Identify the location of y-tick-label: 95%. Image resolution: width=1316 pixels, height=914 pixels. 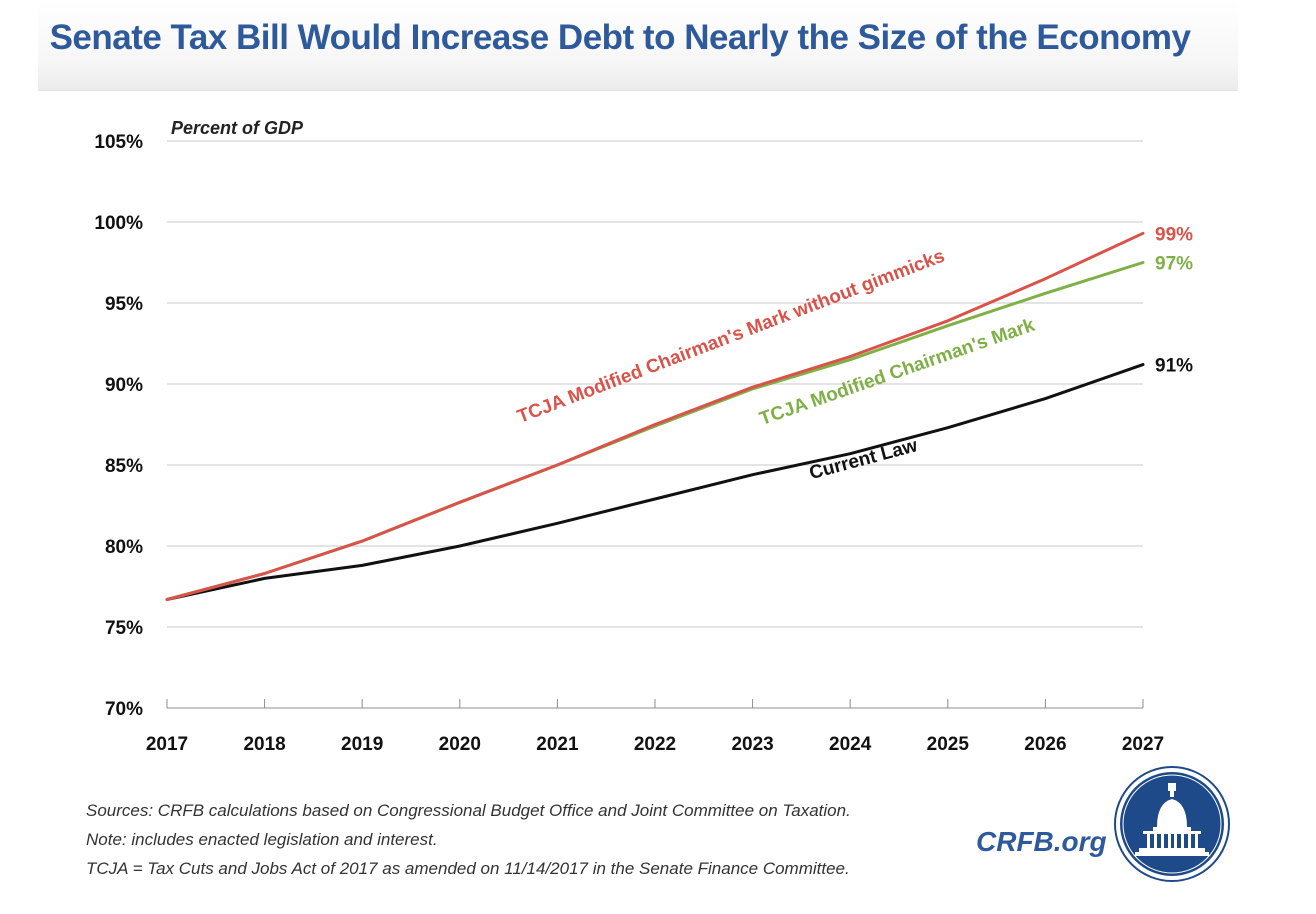
(124, 304).